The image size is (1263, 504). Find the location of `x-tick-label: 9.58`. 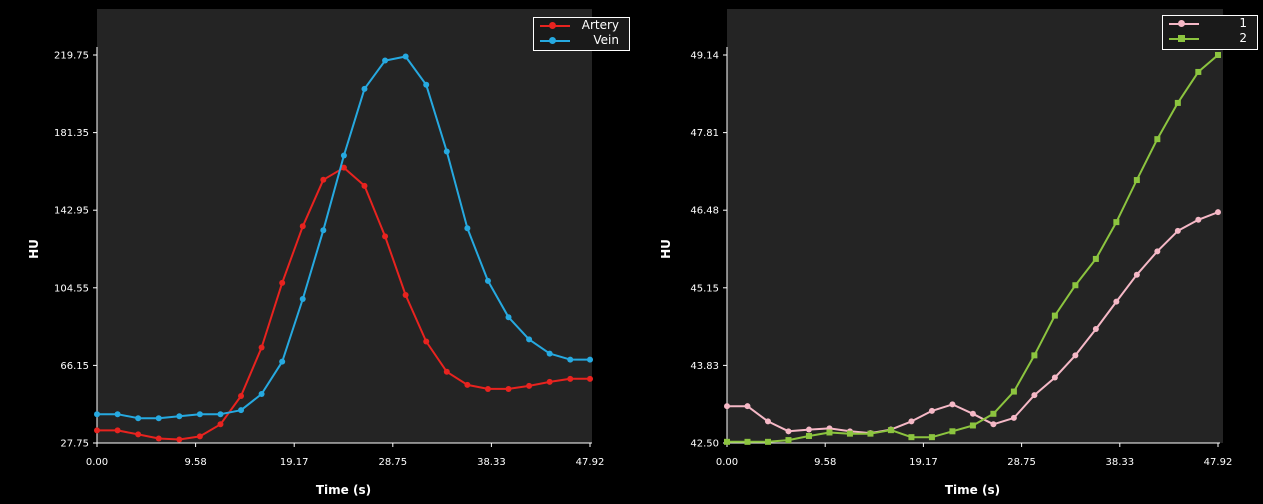

x-tick-label: 9.58 is located at coordinates (195, 462).